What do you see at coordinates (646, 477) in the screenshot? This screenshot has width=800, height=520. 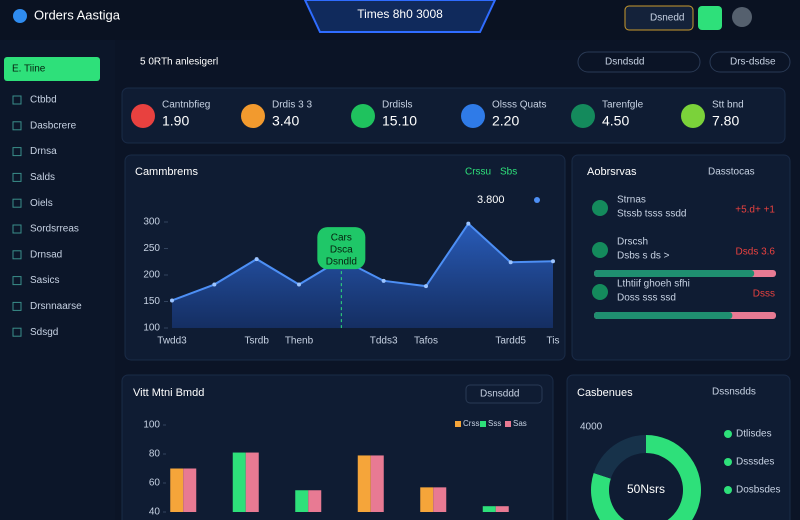 I see `slice` at bounding box center [646, 477].